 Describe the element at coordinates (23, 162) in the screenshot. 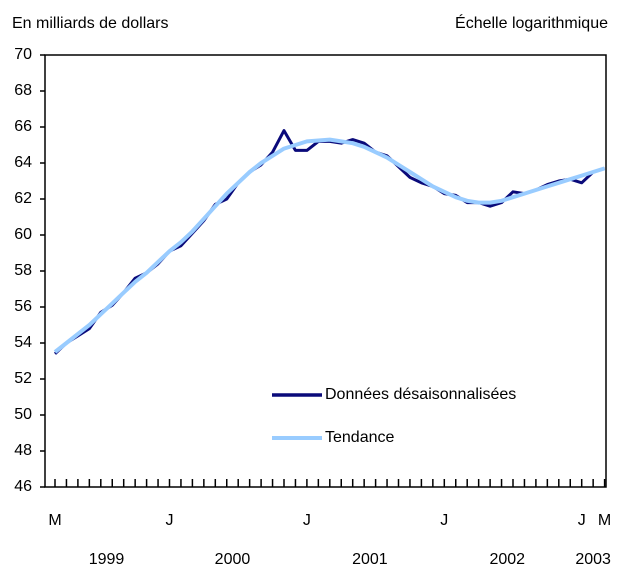

I see `y-tick-label: 64` at that location.